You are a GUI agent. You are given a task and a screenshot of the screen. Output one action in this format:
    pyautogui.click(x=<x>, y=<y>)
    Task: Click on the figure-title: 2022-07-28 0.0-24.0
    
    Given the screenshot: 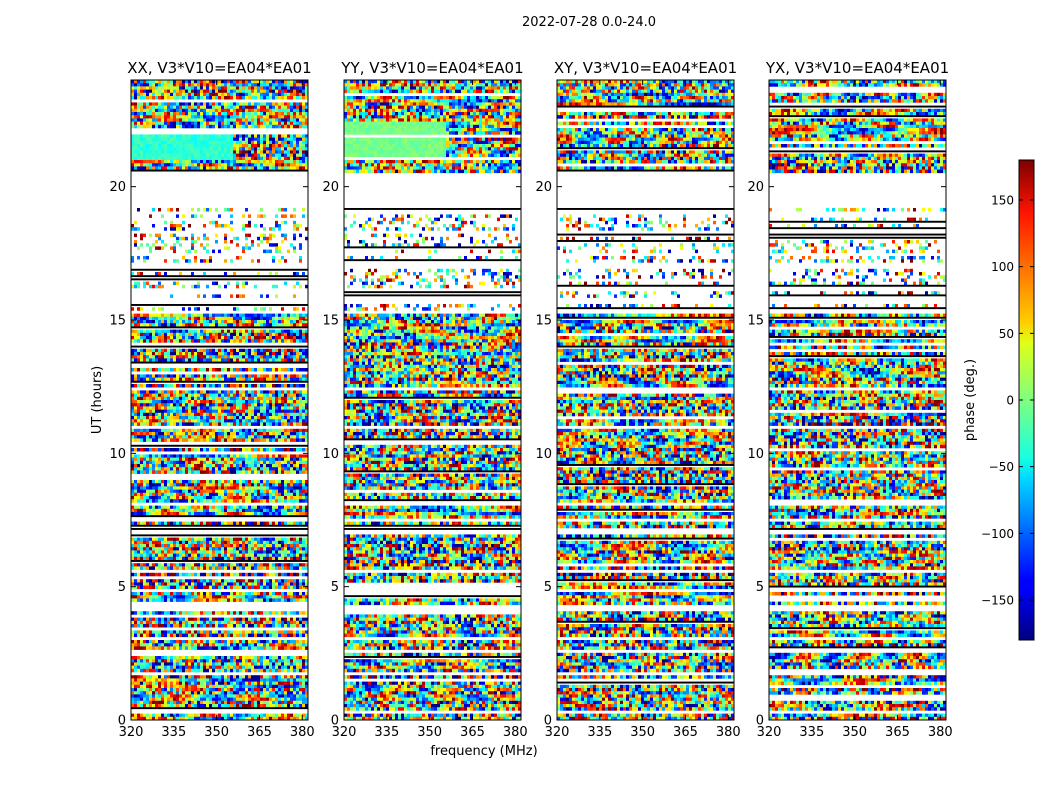 What is the action you would take?
    pyautogui.click(x=589, y=22)
    